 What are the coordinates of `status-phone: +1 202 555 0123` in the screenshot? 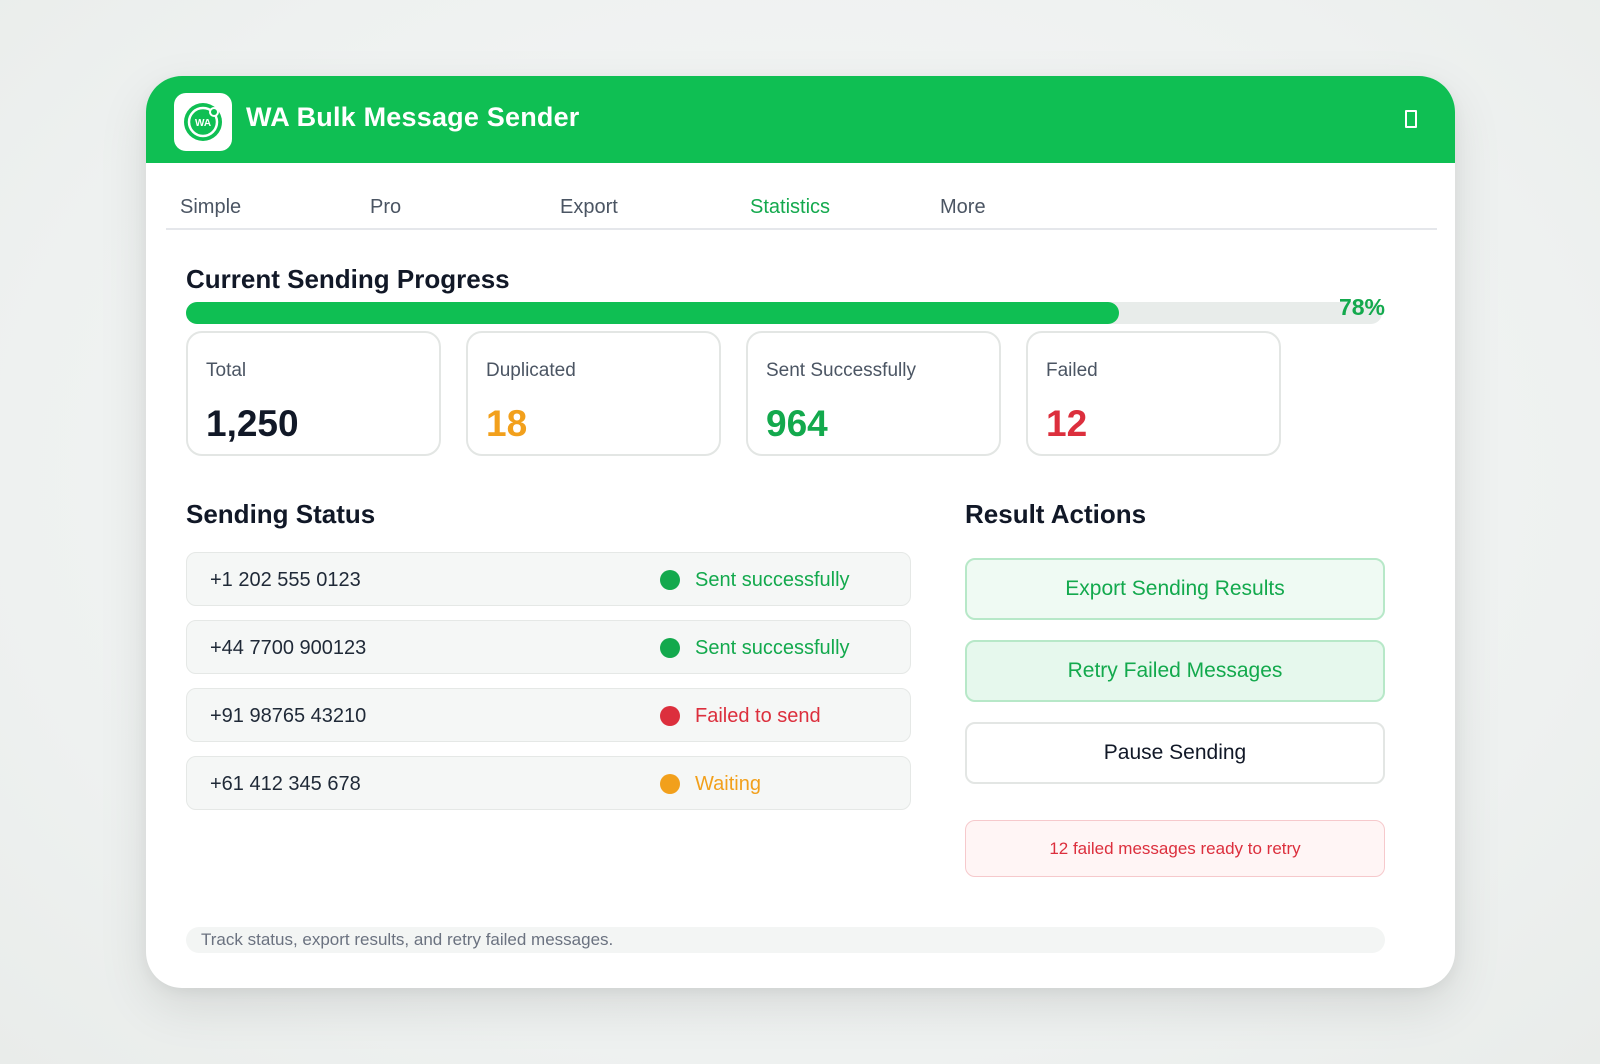 It's located at (285, 580).